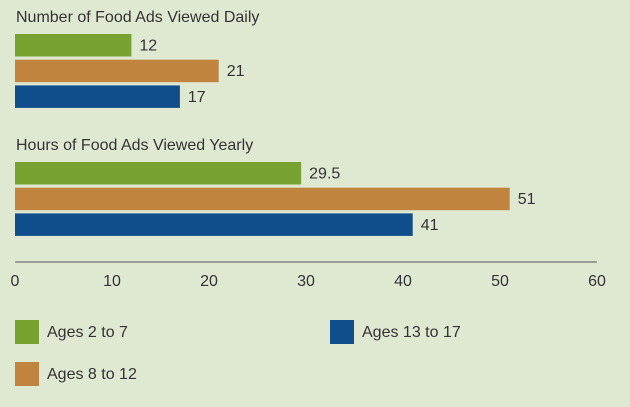  I want to click on legend-label: Ages 13 to 17, so click(411, 332).